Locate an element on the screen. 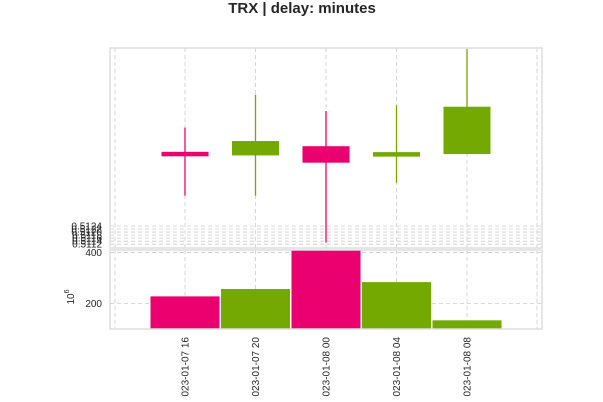 The image size is (603, 402). price-tick-label: 0.5118 is located at coordinates (87, 236).